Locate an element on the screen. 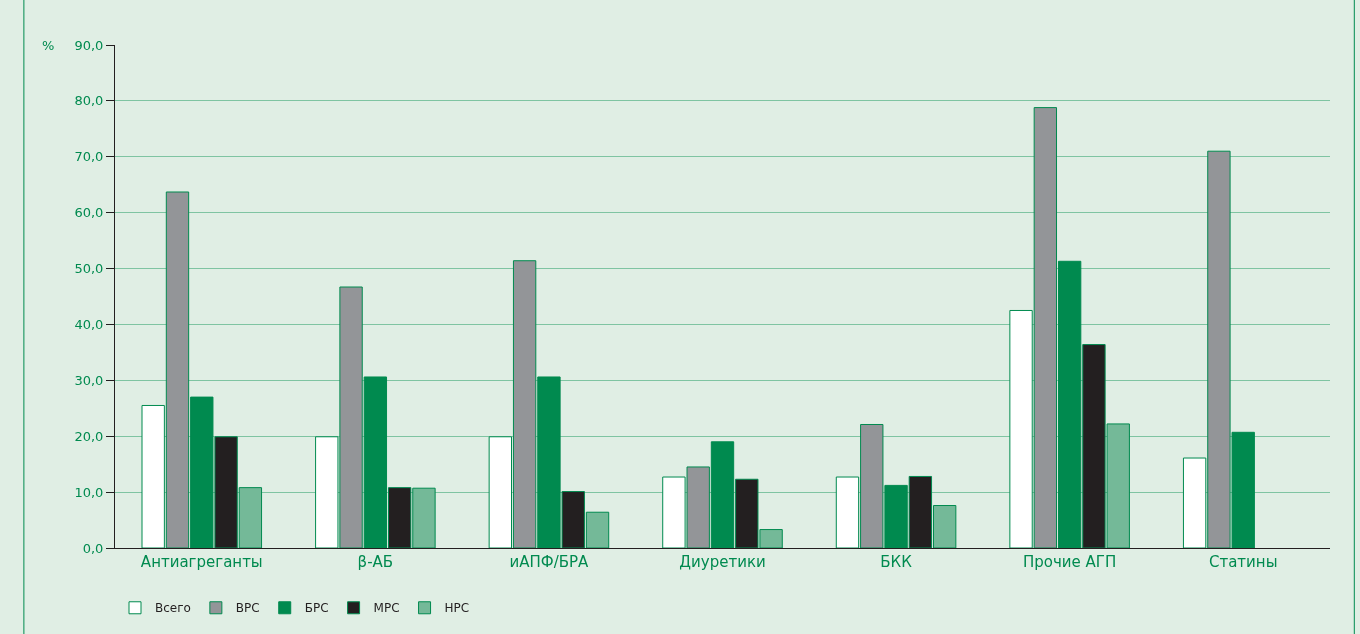 This screenshot has width=1360, height=634. x-tick-label: Прочие АГП is located at coordinates (1070, 562).